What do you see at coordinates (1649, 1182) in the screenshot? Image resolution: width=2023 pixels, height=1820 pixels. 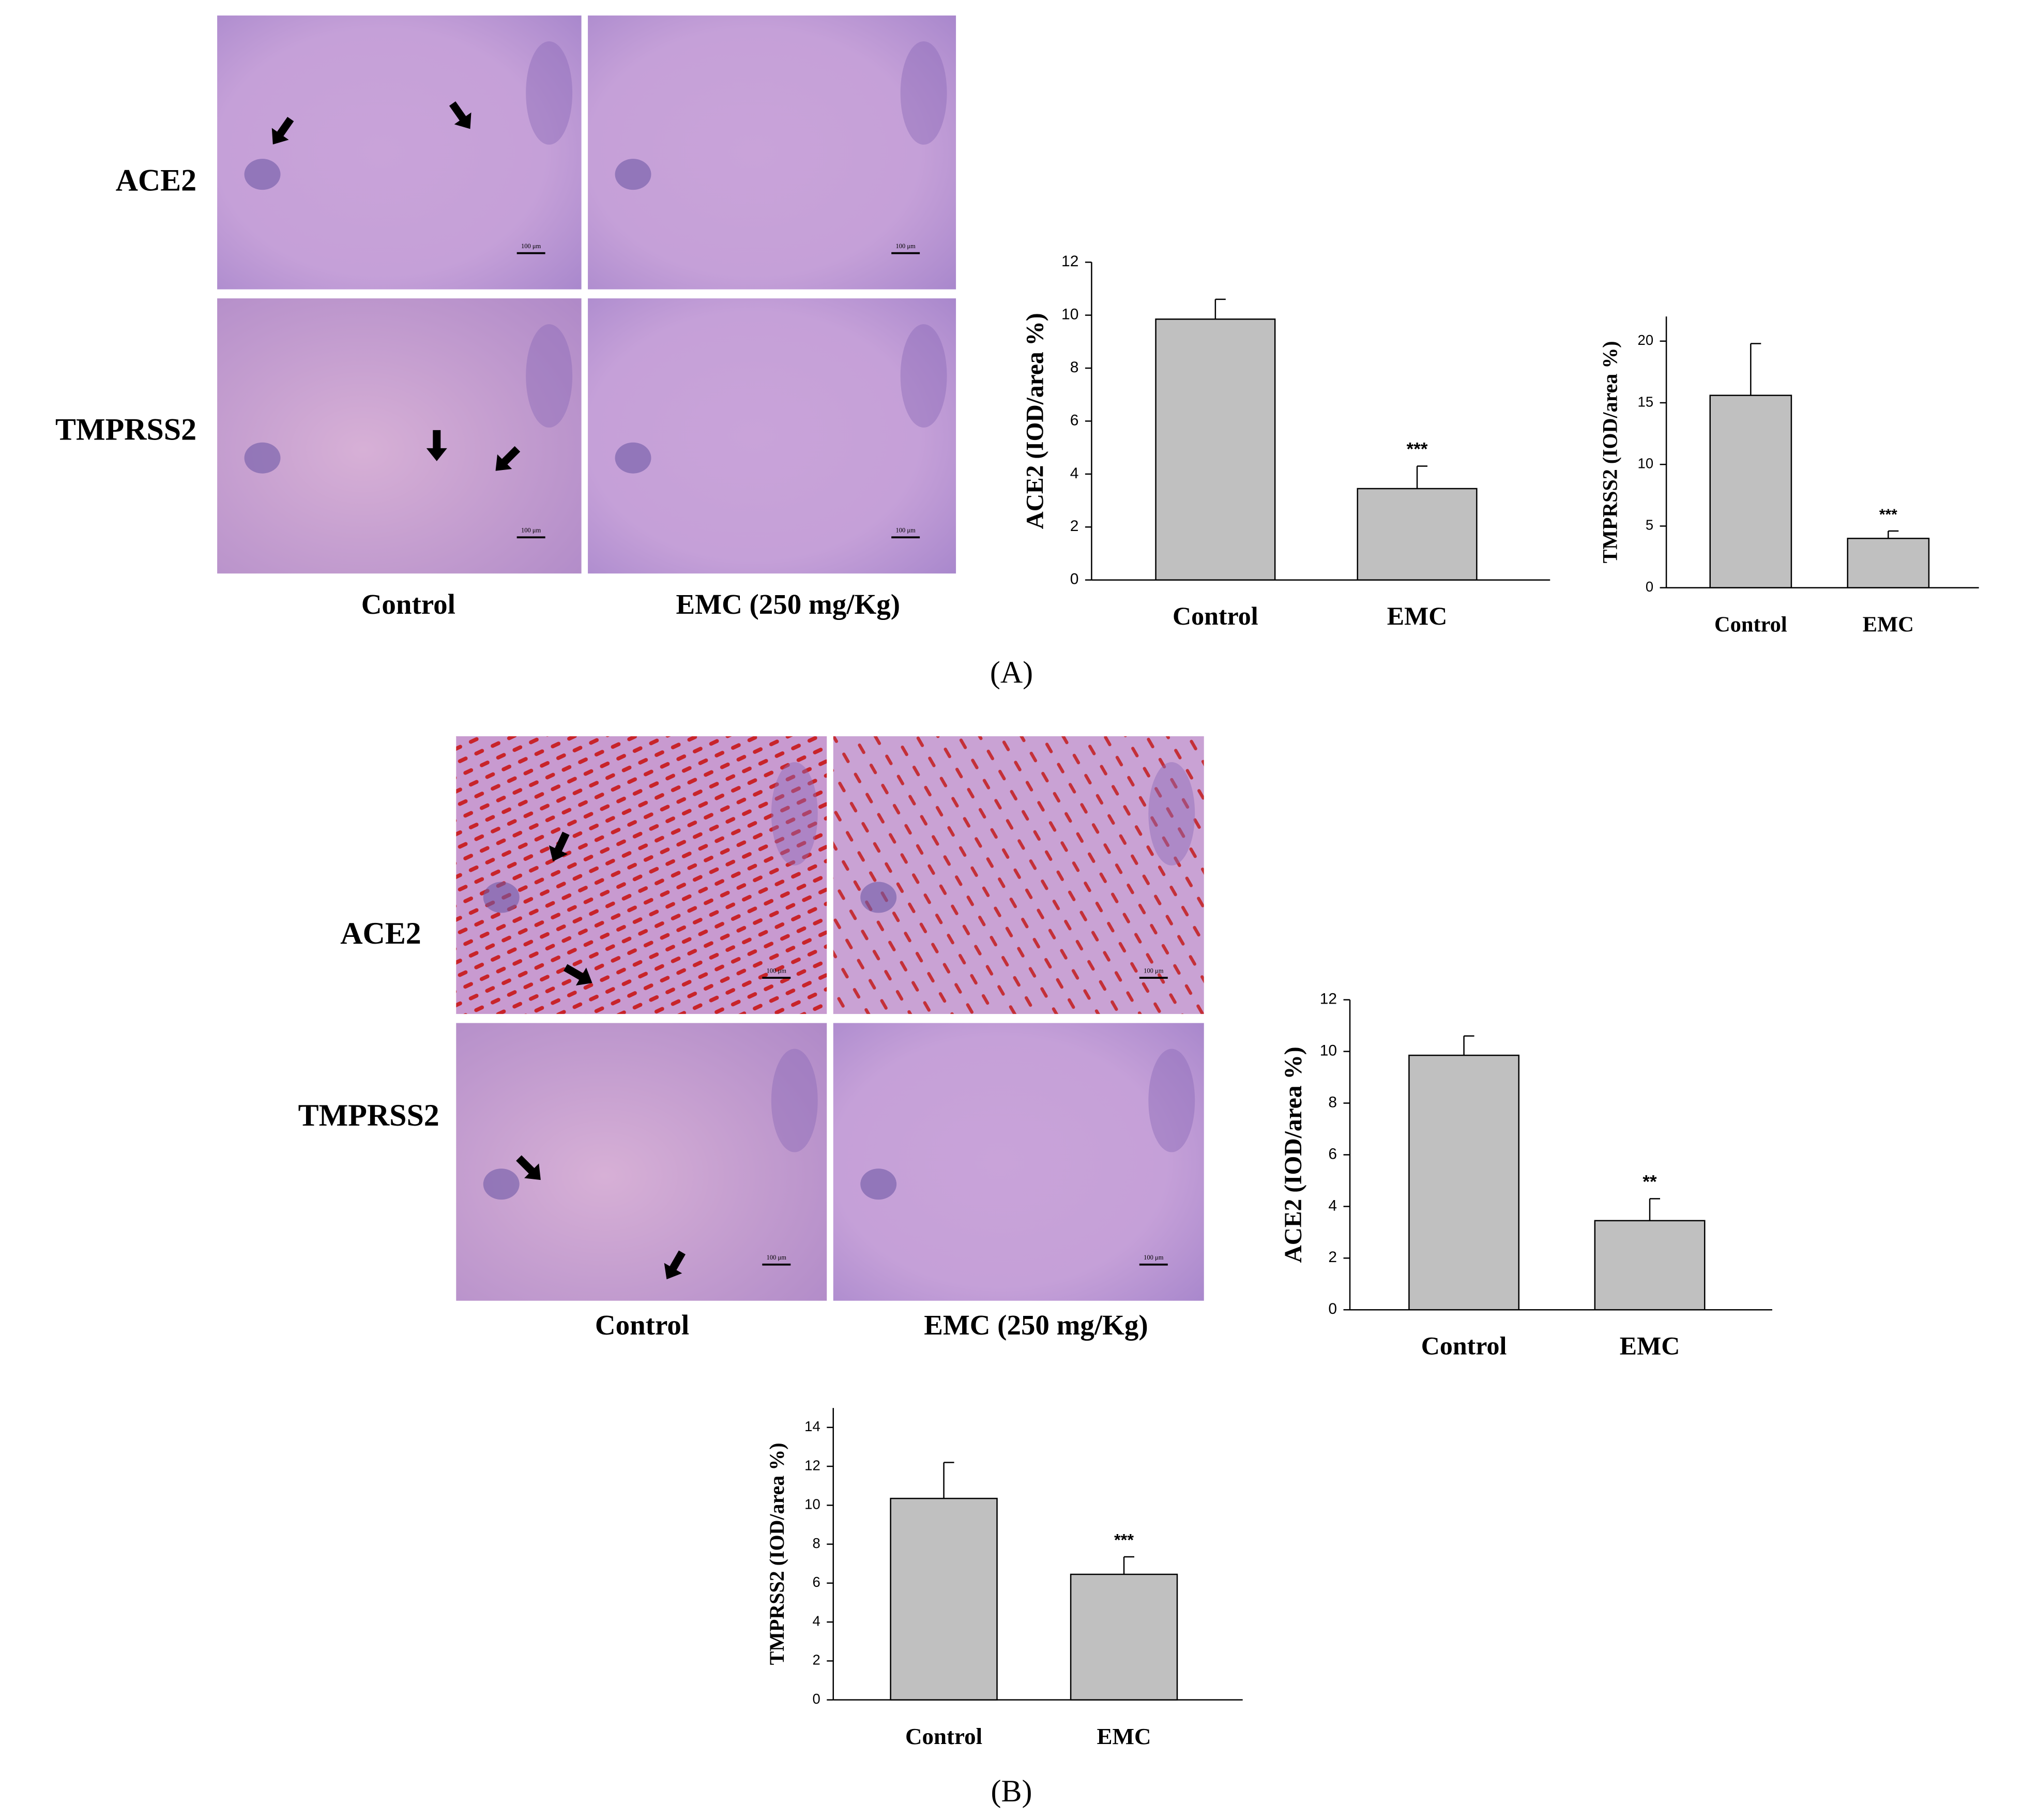 I see `significance-label: **` at bounding box center [1649, 1182].